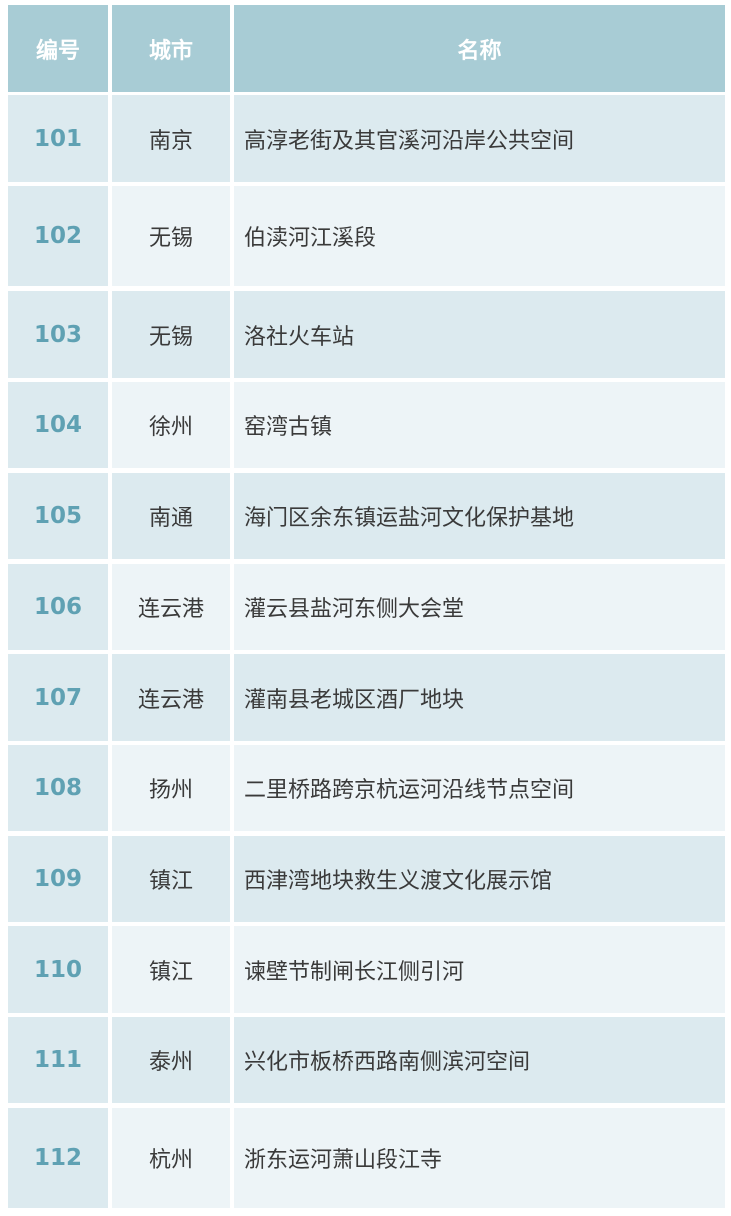  I want to click on row-city: 南通, so click(171, 516).